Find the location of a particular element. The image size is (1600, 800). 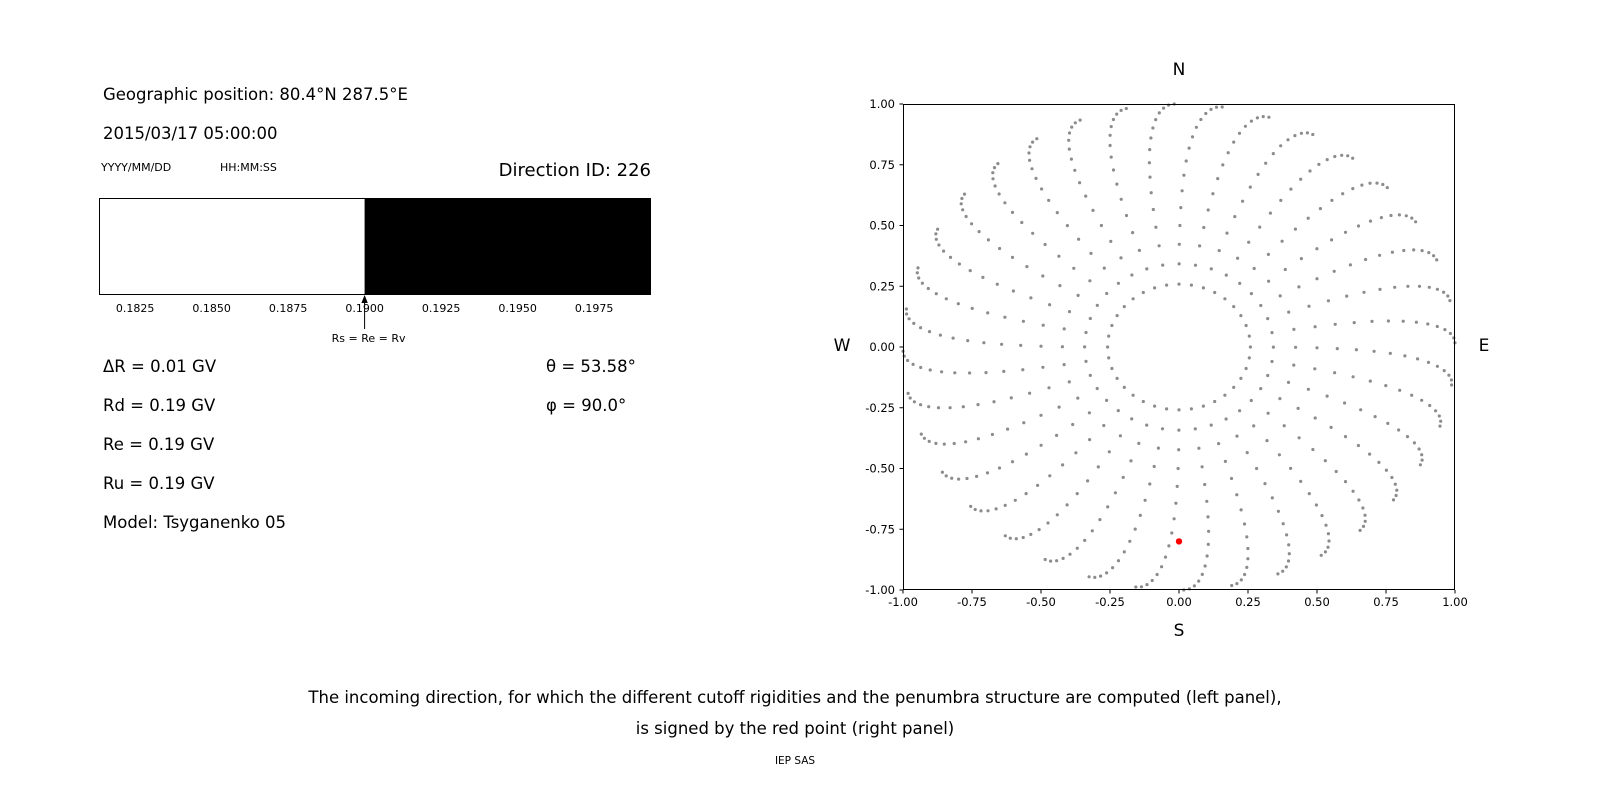

y-tick-label: -0.25 is located at coordinates (880, 408).